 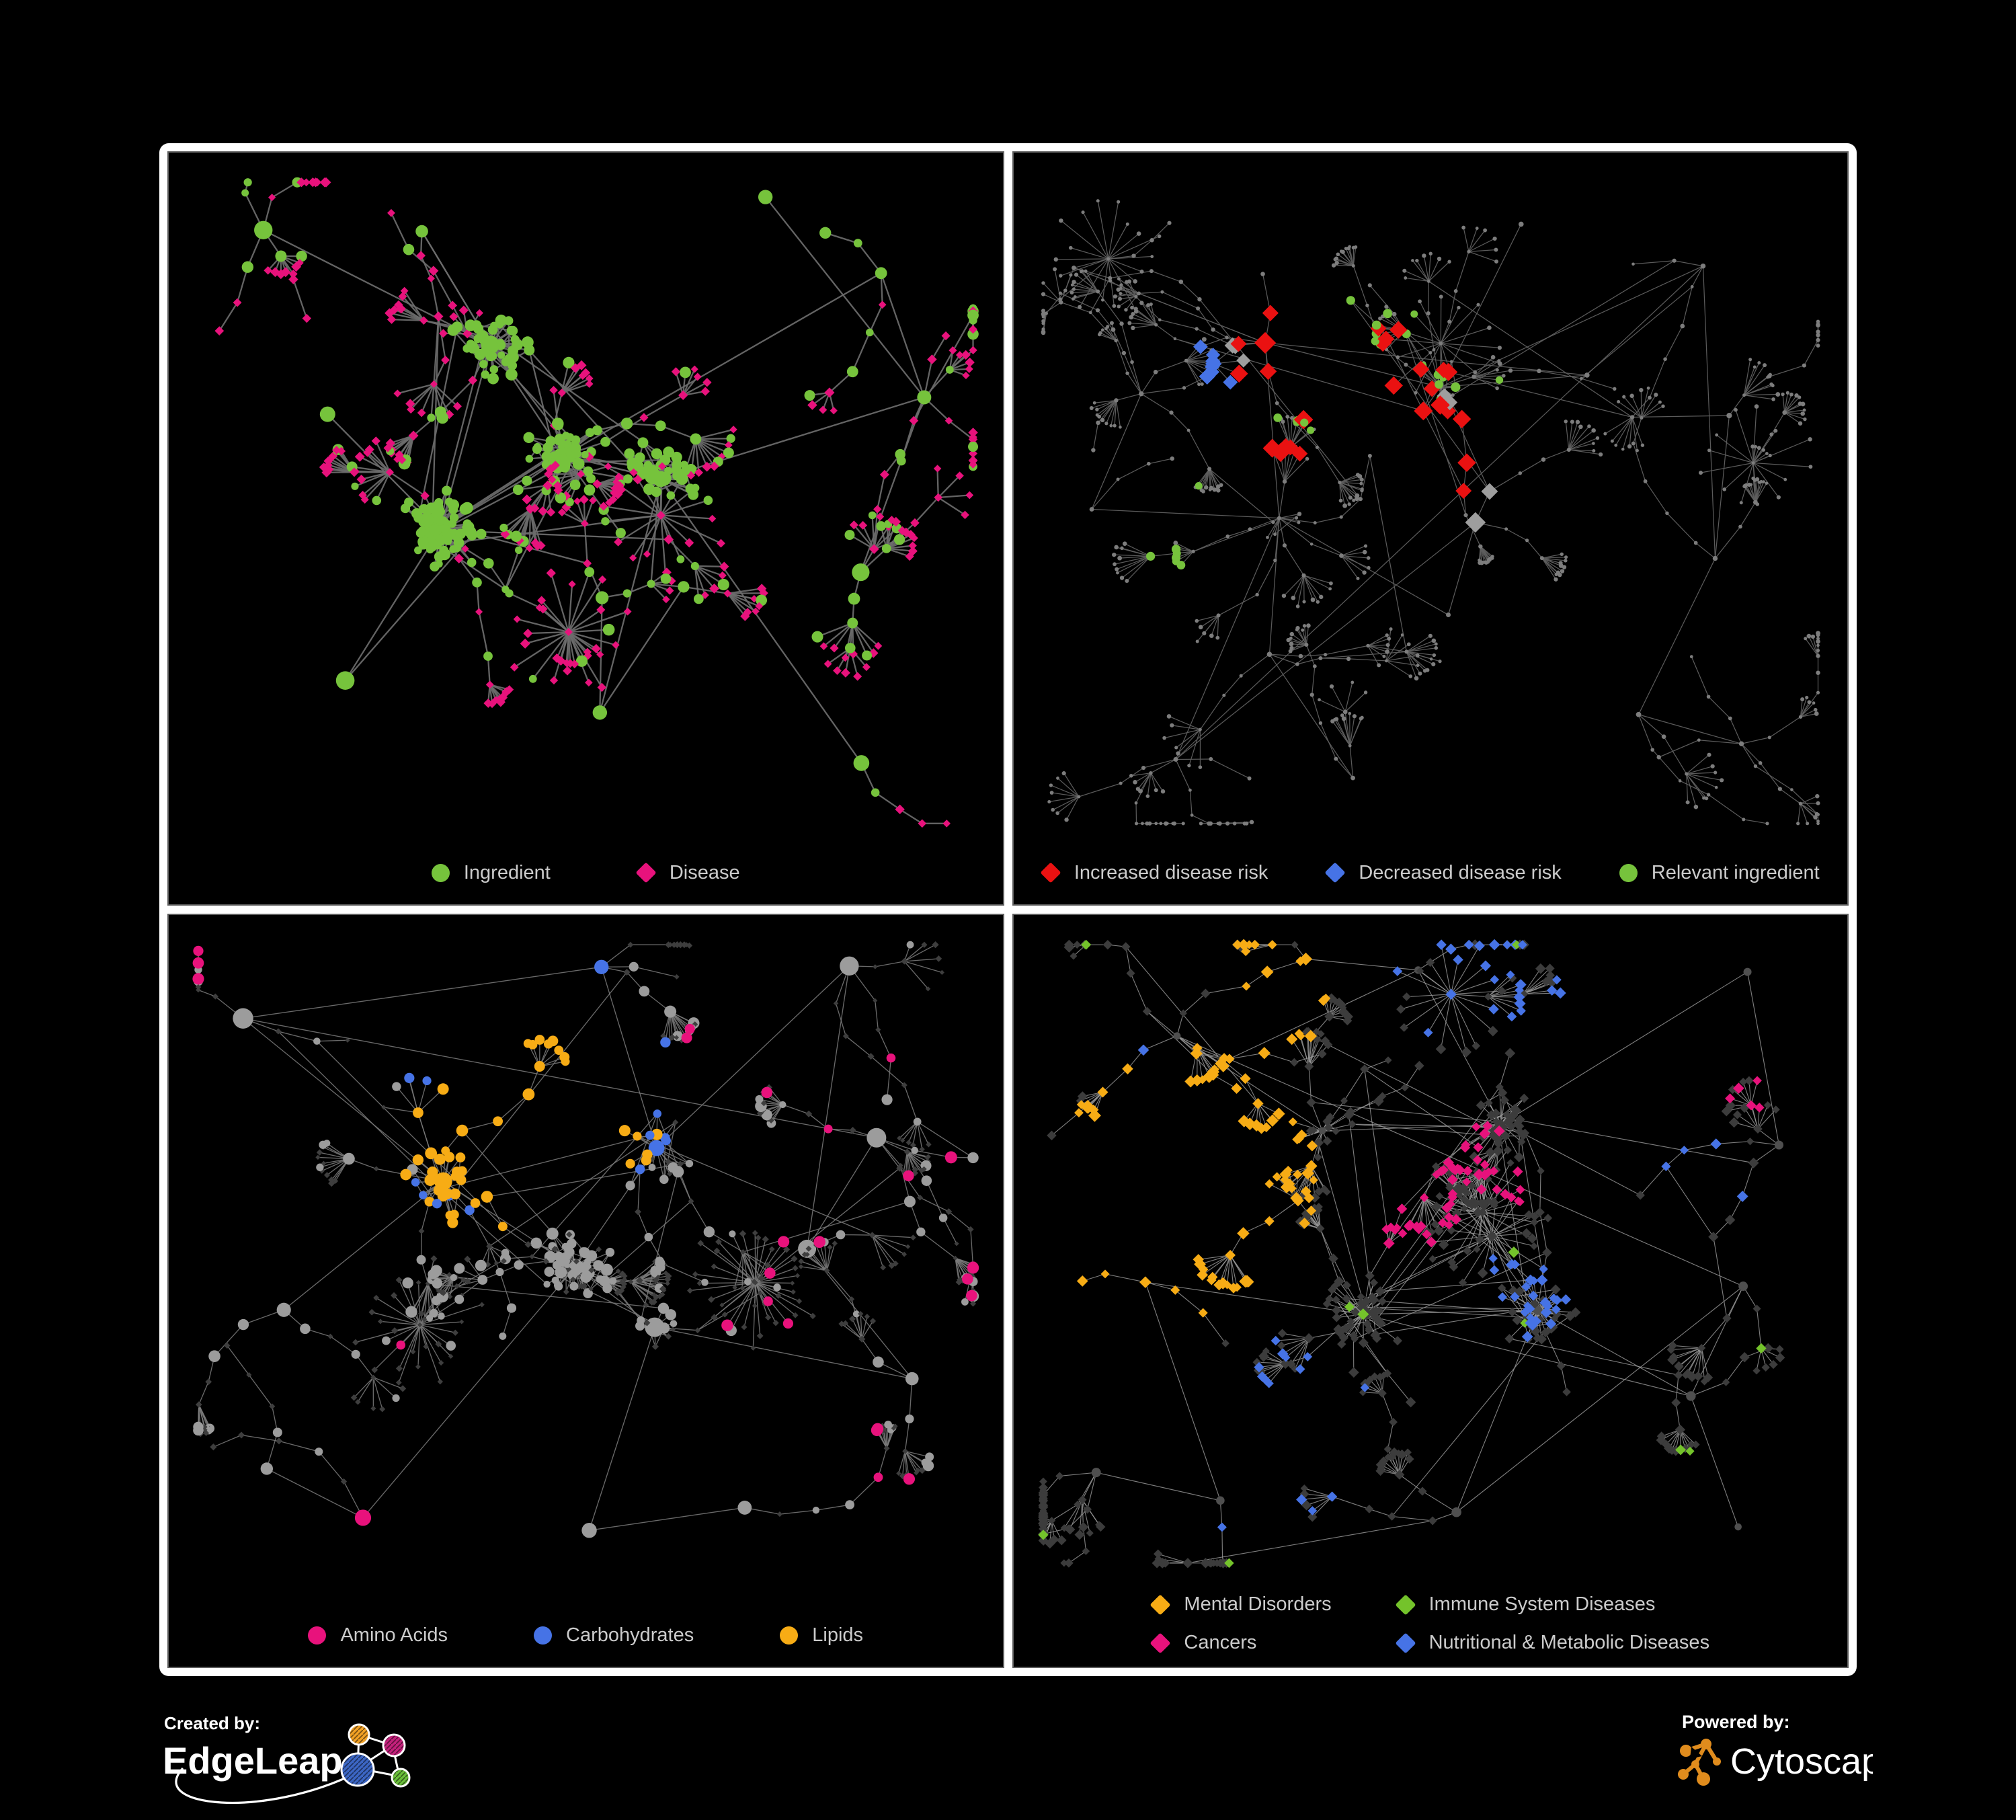 I want to click on legend-label: Relevant ingredient, so click(x=1735, y=872).